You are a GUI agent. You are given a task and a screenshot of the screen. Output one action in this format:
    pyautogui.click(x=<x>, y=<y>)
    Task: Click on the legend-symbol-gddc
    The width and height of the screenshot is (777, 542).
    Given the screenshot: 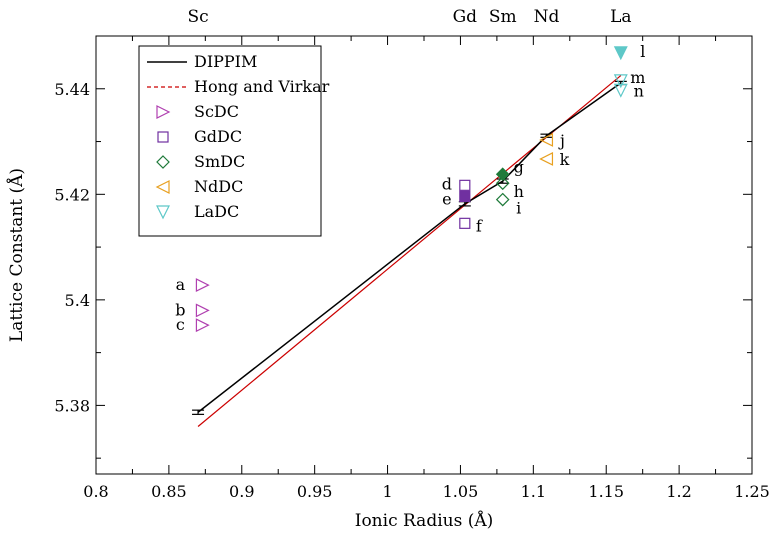 What is the action you would take?
    pyautogui.click(x=163, y=137)
    